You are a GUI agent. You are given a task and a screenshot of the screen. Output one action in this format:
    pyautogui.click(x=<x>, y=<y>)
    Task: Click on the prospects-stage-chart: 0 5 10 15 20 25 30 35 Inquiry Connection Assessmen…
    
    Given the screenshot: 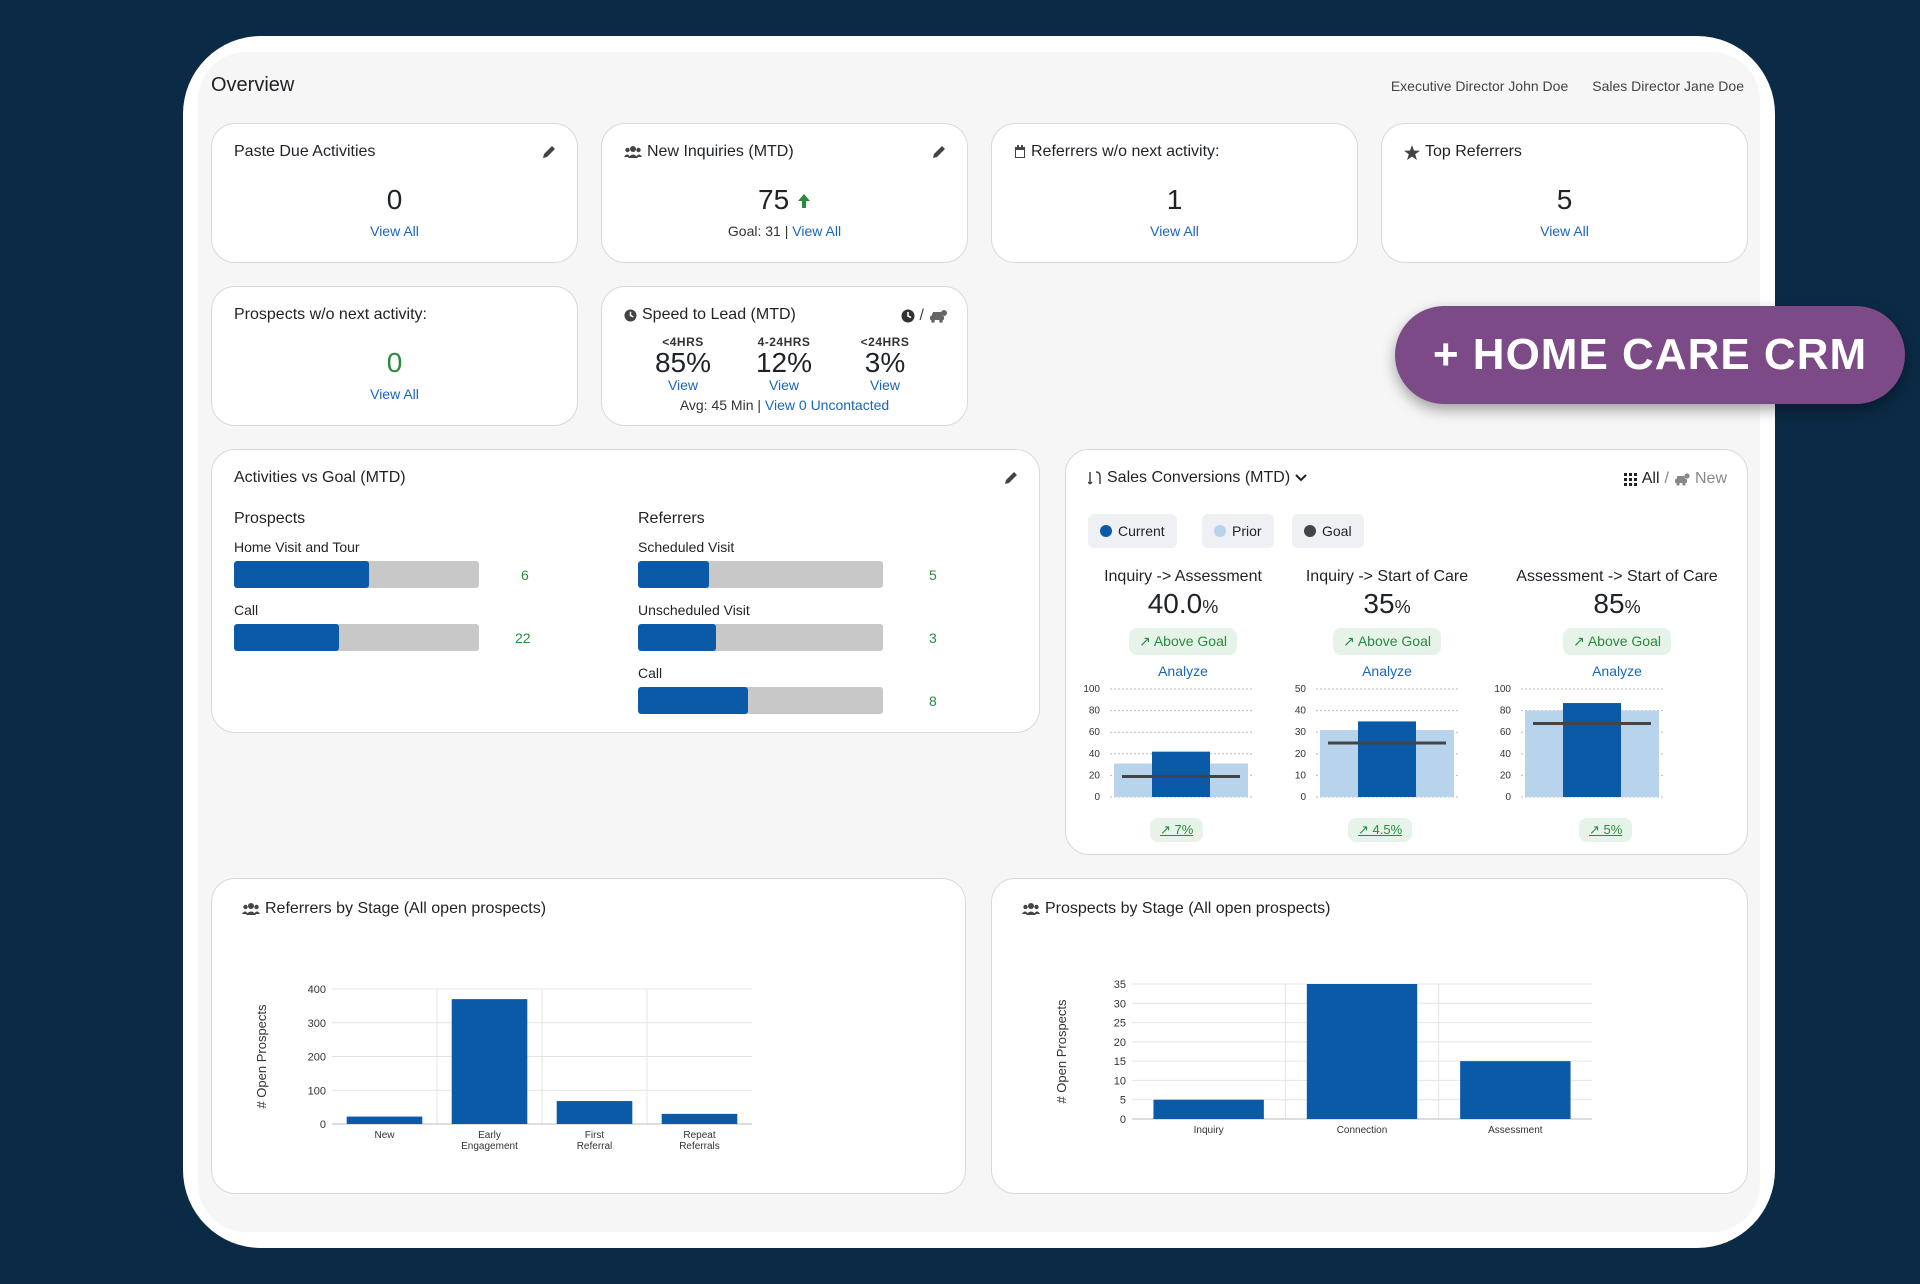 What is the action you would take?
    pyautogui.click(x=1323, y=1057)
    